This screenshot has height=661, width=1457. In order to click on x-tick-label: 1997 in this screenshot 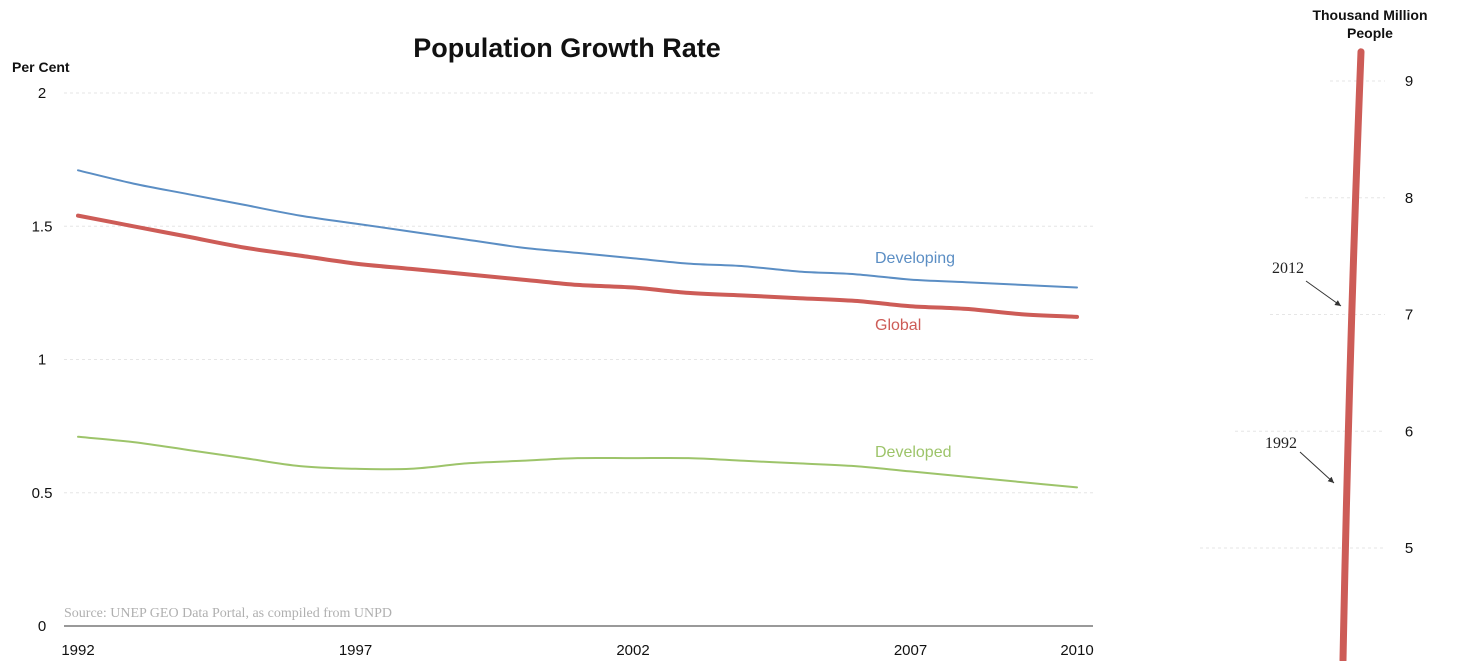, I will do `click(355, 650)`.